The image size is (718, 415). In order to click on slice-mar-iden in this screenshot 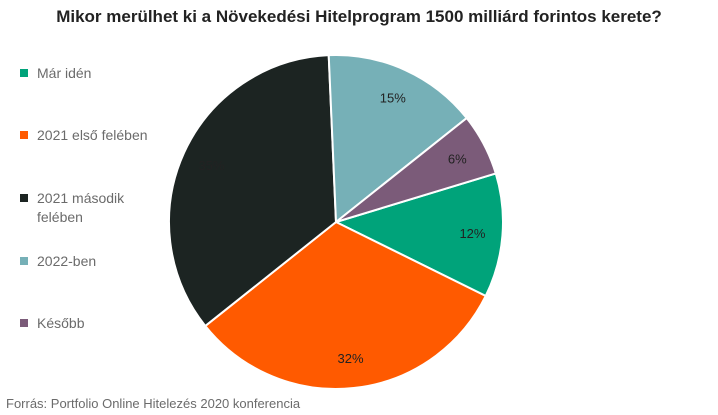, I will do `click(418, 235)`.